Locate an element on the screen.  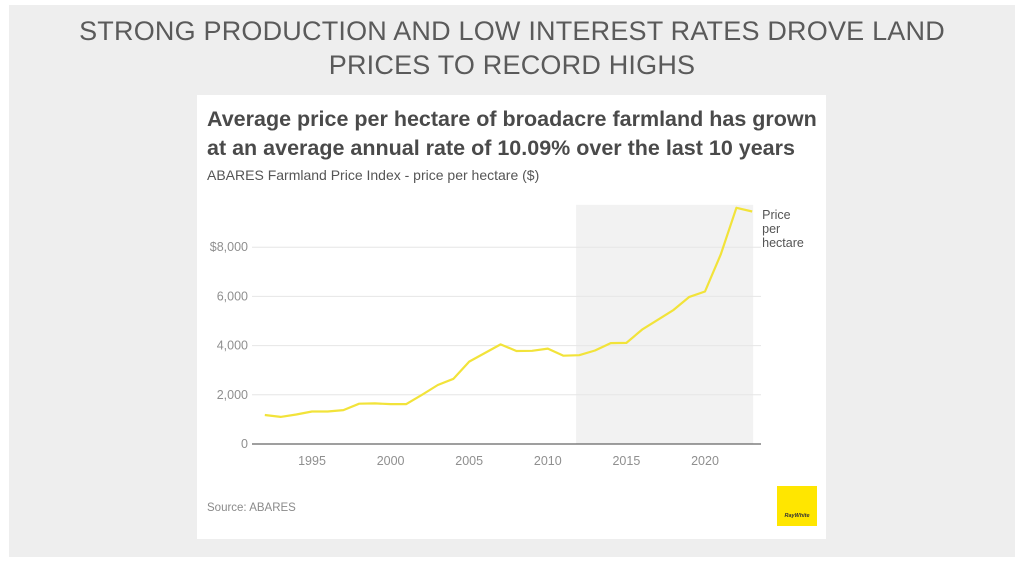
raywhite-logo: RayWhite is located at coordinates (797, 506).